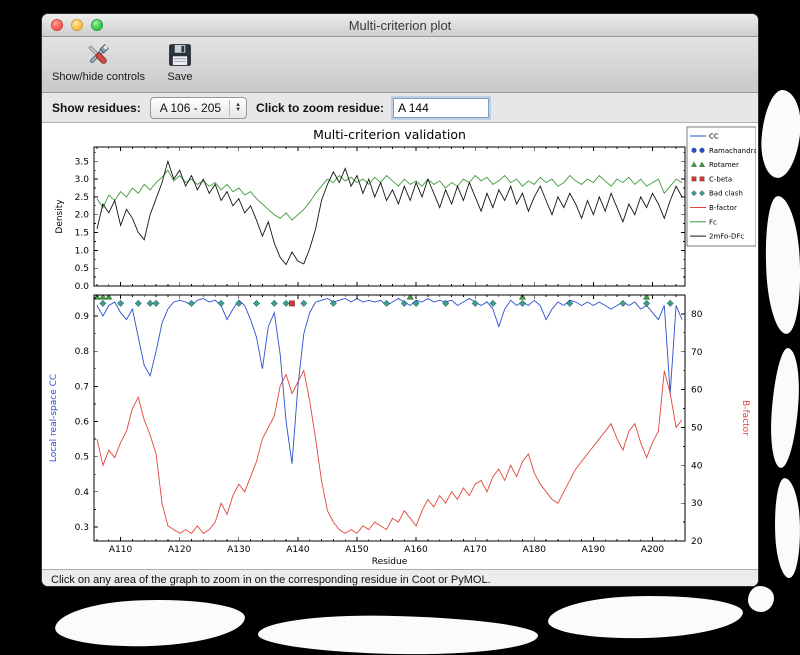  I want to click on svg-text: A120, so click(180, 550).